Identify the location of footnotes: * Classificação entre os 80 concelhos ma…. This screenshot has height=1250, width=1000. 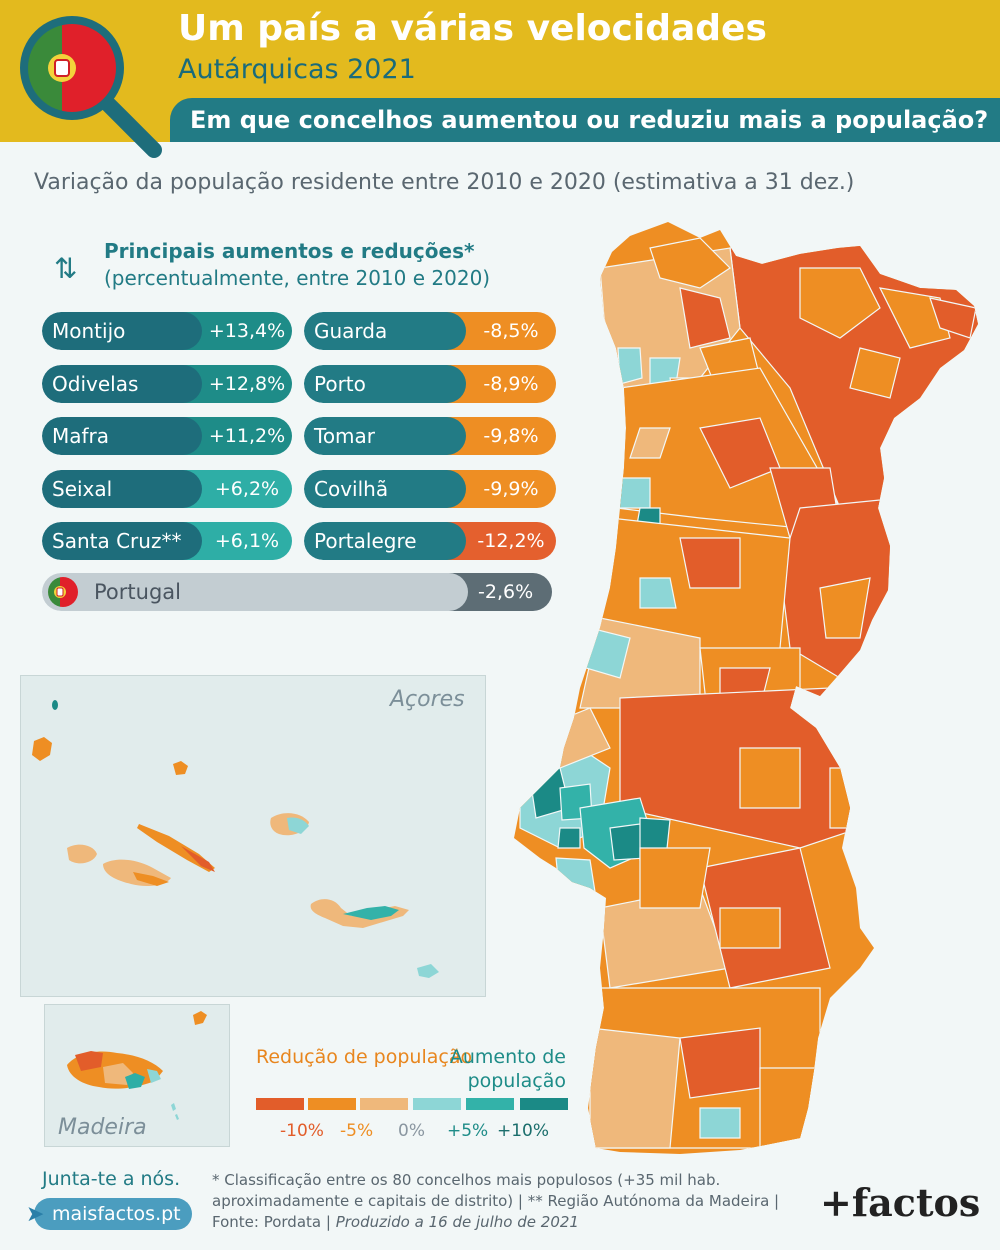
(502, 1201).